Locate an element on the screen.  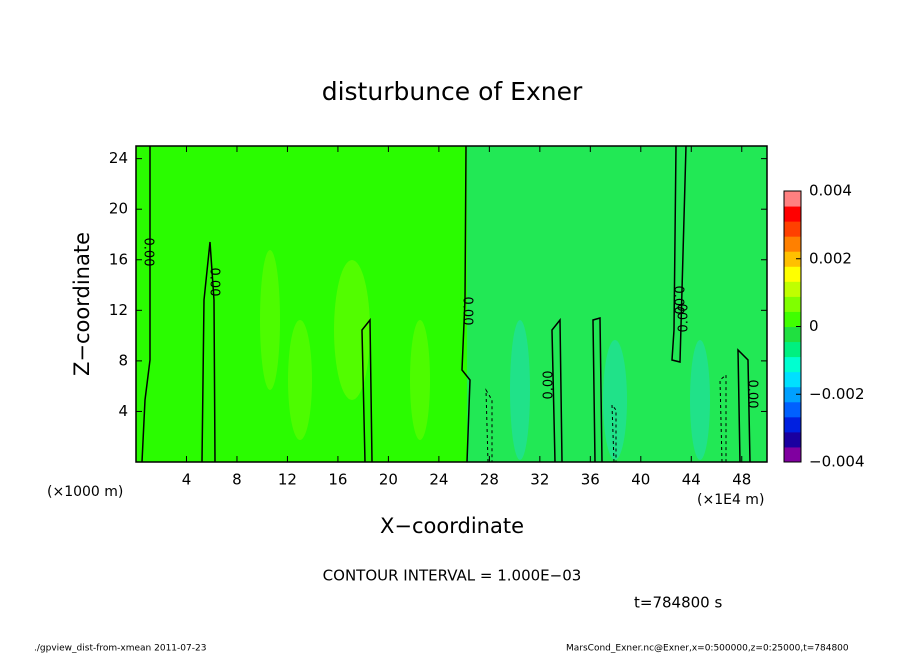
y-tick-label: 16 is located at coordinates (118, 259).